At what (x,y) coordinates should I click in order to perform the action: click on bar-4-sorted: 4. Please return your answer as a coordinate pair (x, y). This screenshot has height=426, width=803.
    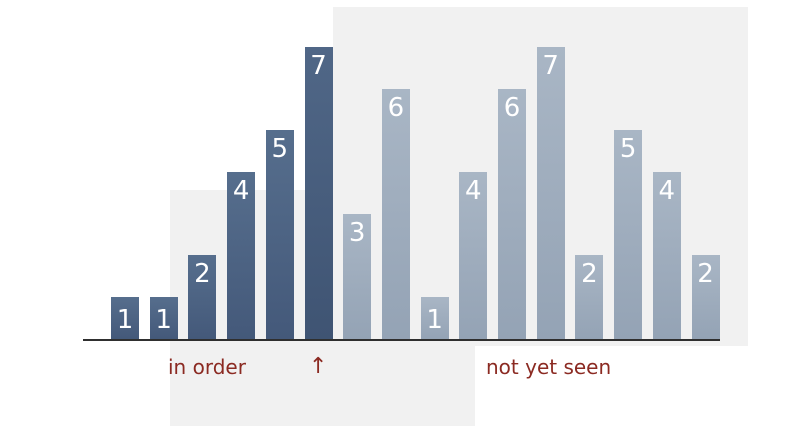
    Looking at the image, I should click on (241, 255).